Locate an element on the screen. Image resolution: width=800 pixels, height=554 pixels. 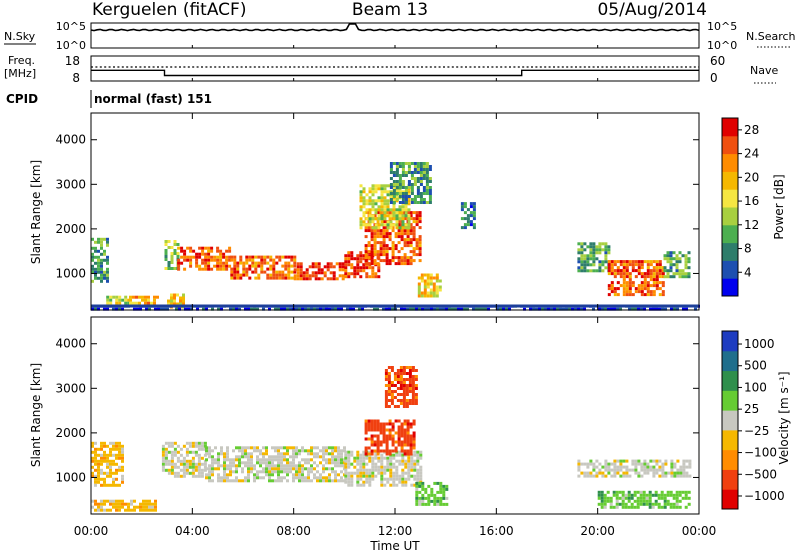
cpid-label: CPID is located at coordinates (22, 99).